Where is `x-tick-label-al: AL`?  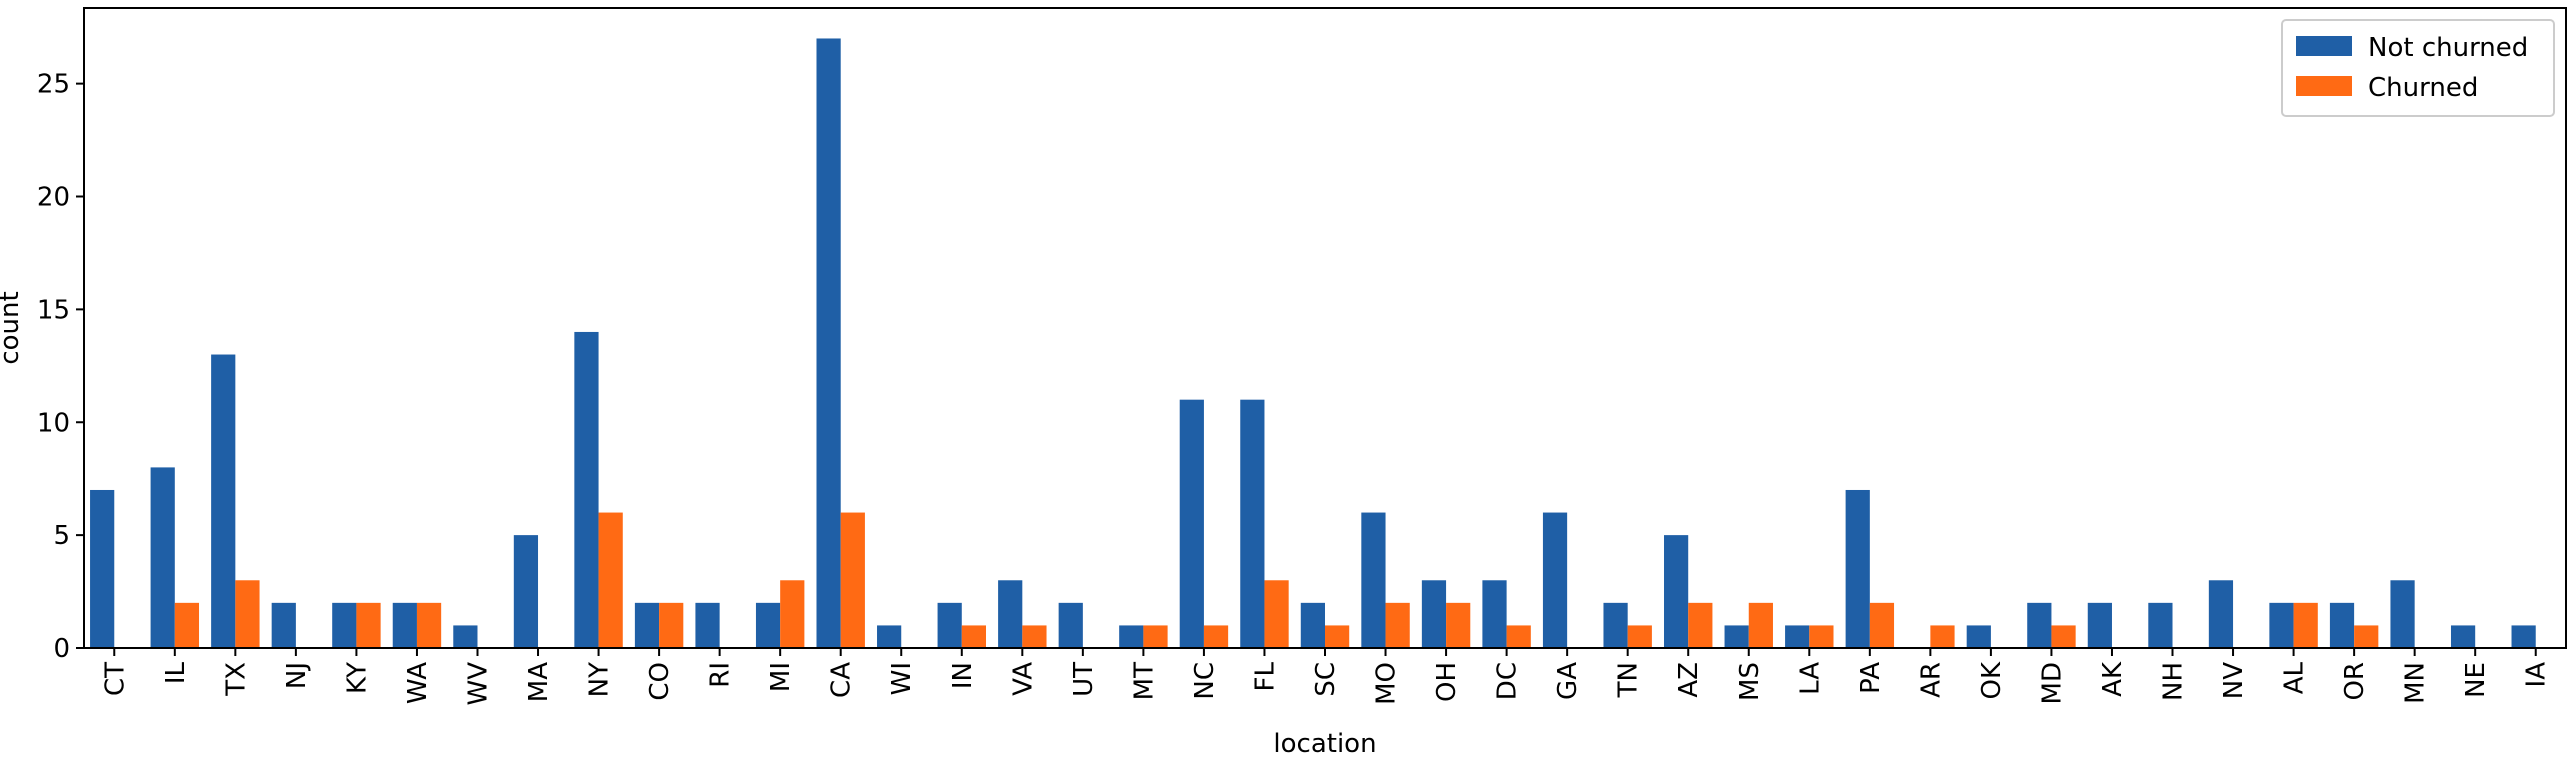
x-tick-label-al: AL is located at coordinates (2295, 677).